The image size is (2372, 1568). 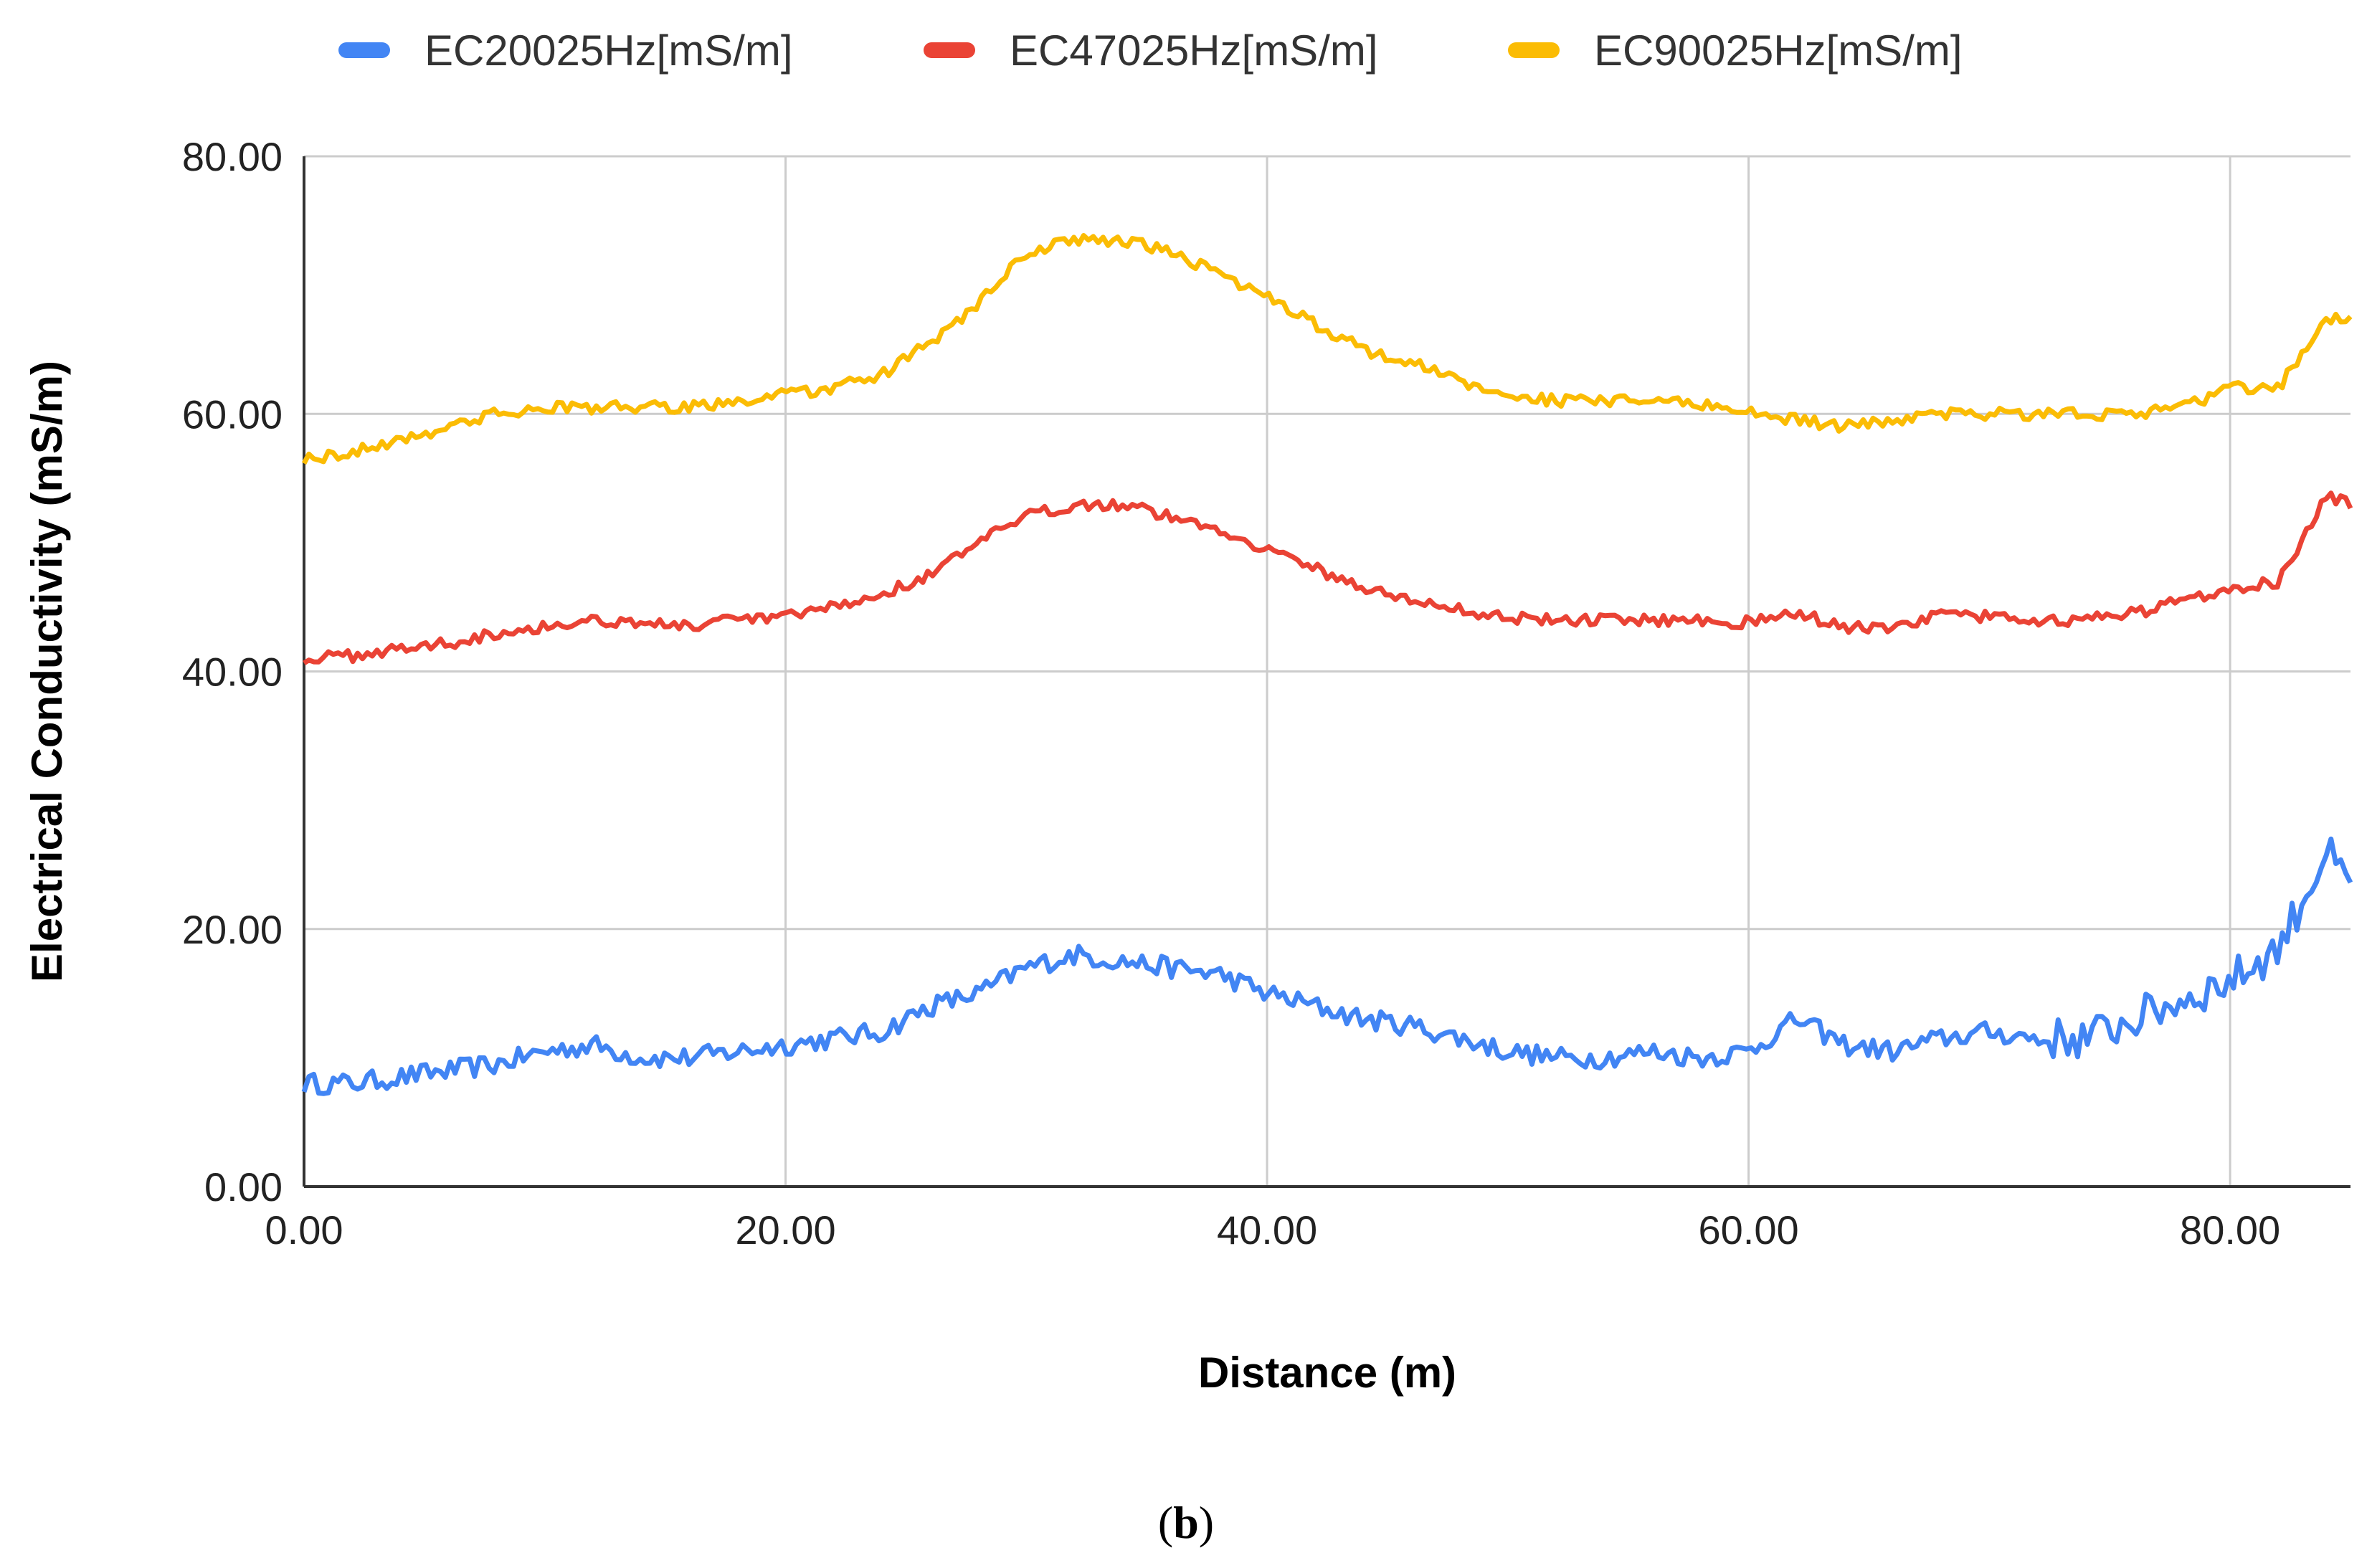 What do you see at coordinates (1749, 1230) in the screenshot?
I see `x-tick-label: 60.00` at bounding box center [1749, 1230].